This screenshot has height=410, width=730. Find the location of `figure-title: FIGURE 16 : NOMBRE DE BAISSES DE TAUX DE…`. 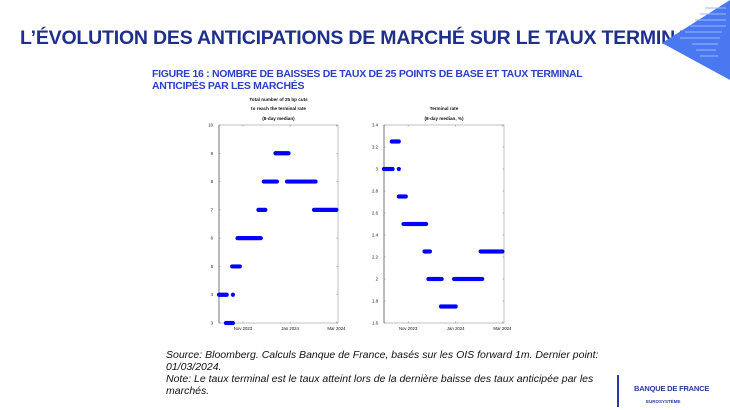

figure-title: FIGURE 16 : NOMBRE DE BAISSES DE TAUX DE… is located at coordinates (367, 80).